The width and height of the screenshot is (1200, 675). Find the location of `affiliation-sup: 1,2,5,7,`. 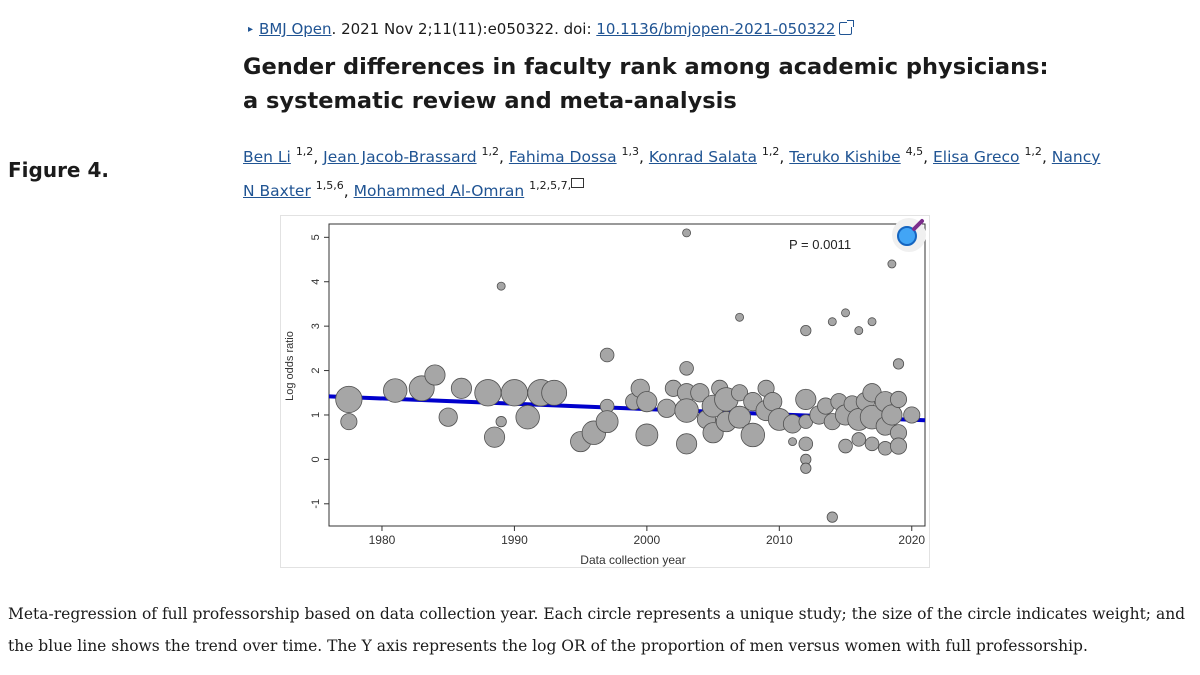

affiliation-sup: 1,2,5,7, is located at coordinates (550, 185).